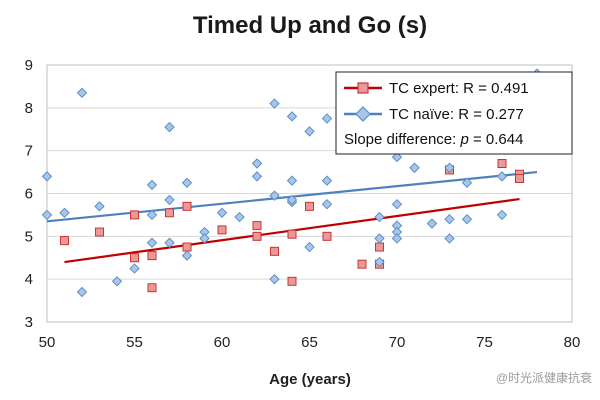 This screenshot has height=400, width=600. I want to click on y-tick-labels: 3 4 5 6 7 8 9, so click(29, 194).